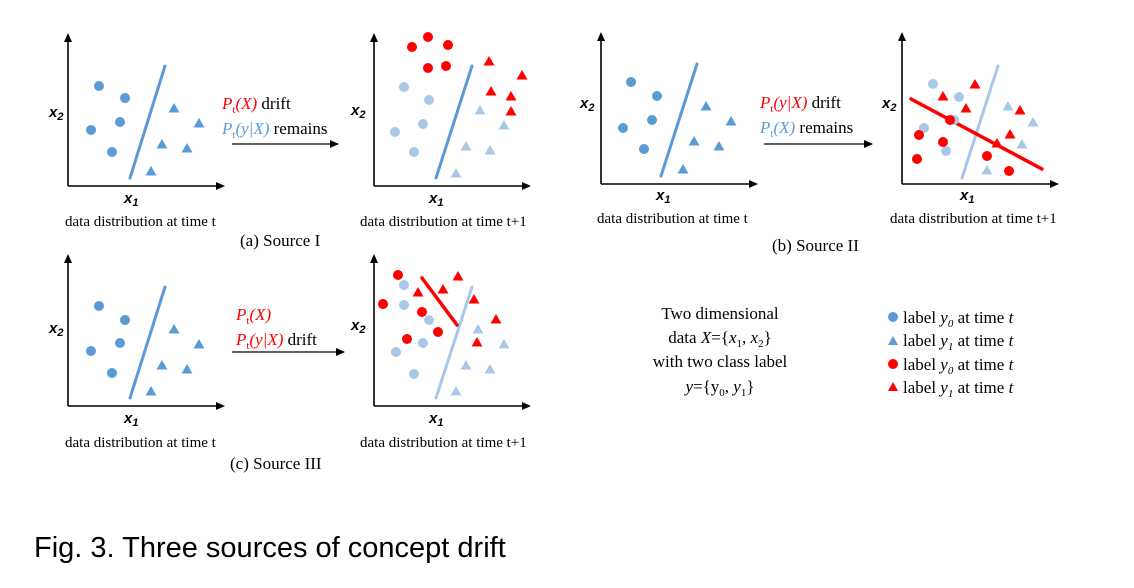 This screenshot has width=1134, height=588. What do you see at coordinates (253, 316) in the screenshot?
I see `arrow-c-line1: Pt(X)` at bounding box center [253, 316].